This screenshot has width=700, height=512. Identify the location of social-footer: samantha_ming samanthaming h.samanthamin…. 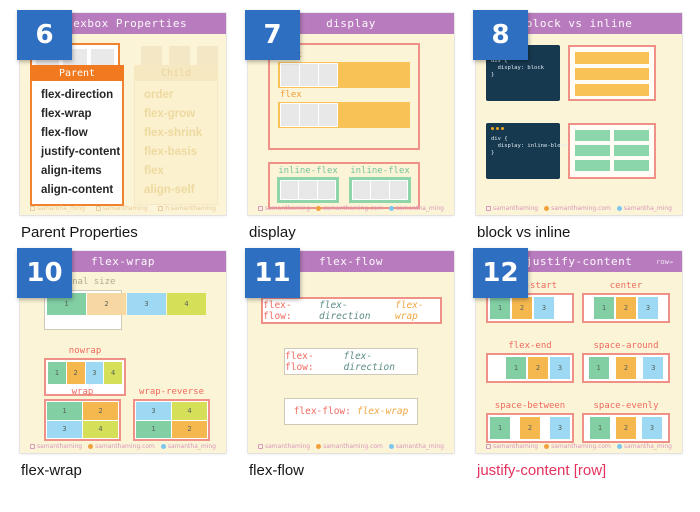
(123, 208).